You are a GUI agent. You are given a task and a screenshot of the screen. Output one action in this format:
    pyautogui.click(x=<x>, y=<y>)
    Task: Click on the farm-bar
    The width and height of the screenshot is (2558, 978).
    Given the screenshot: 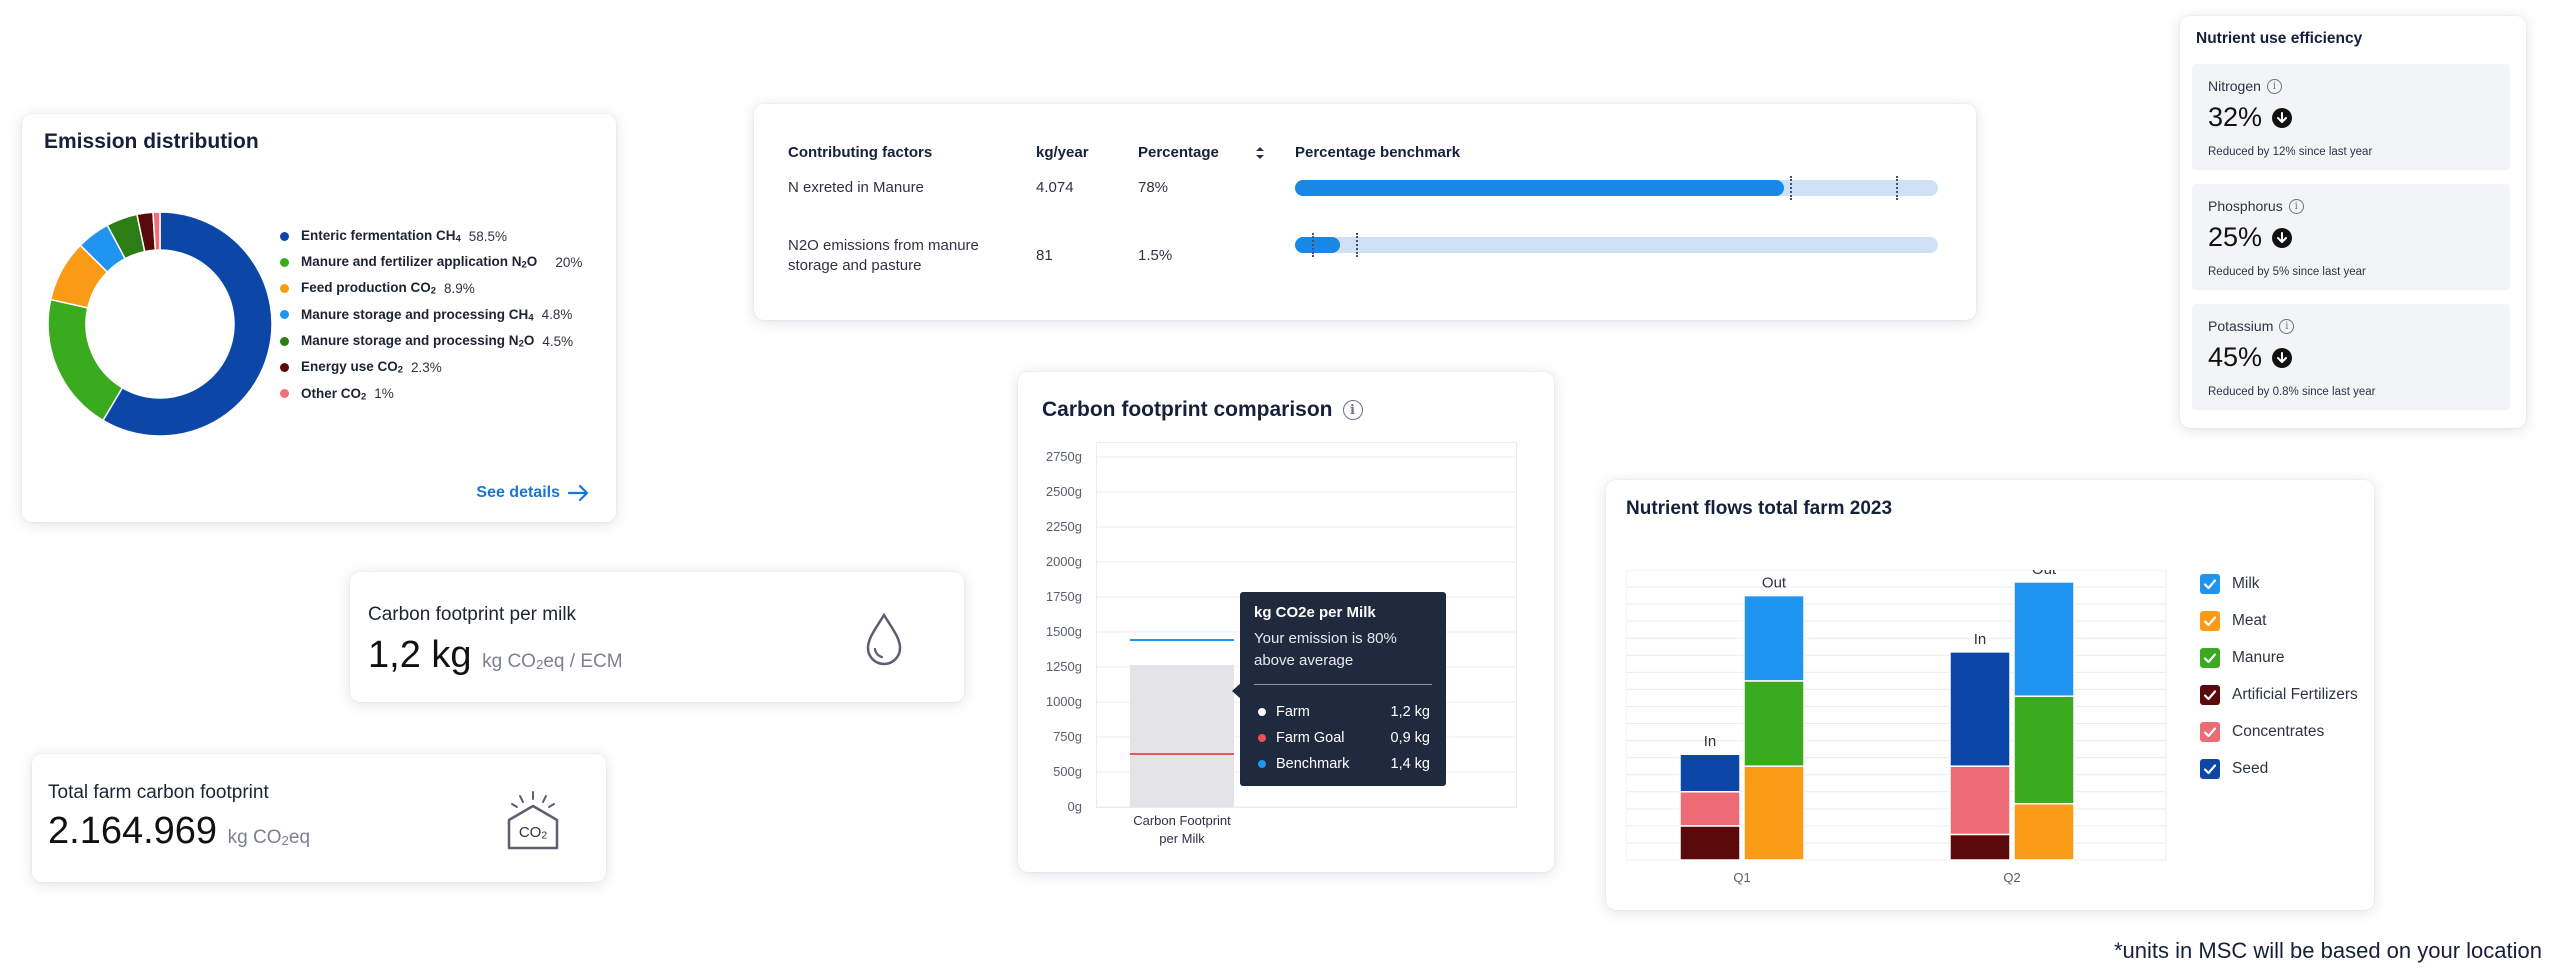 What is the action you would take?
    pyautogui.click(x=1182, y=736)
    